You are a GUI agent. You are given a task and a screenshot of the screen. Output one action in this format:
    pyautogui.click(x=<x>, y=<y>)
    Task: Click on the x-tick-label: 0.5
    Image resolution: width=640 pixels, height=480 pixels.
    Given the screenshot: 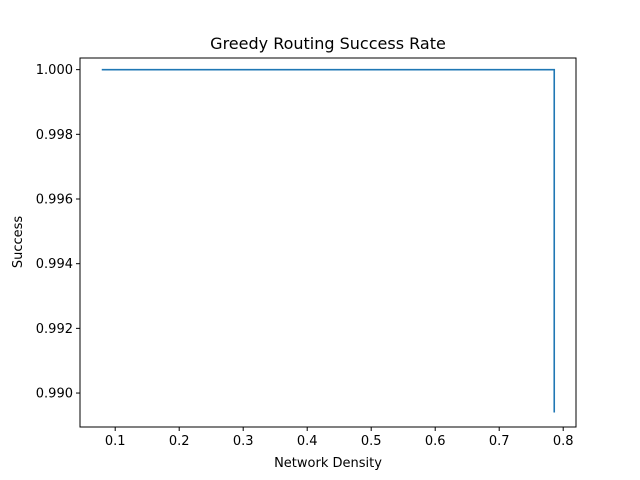 What is the action you would take?
    pyautogui.click(x=371, y=441)
    